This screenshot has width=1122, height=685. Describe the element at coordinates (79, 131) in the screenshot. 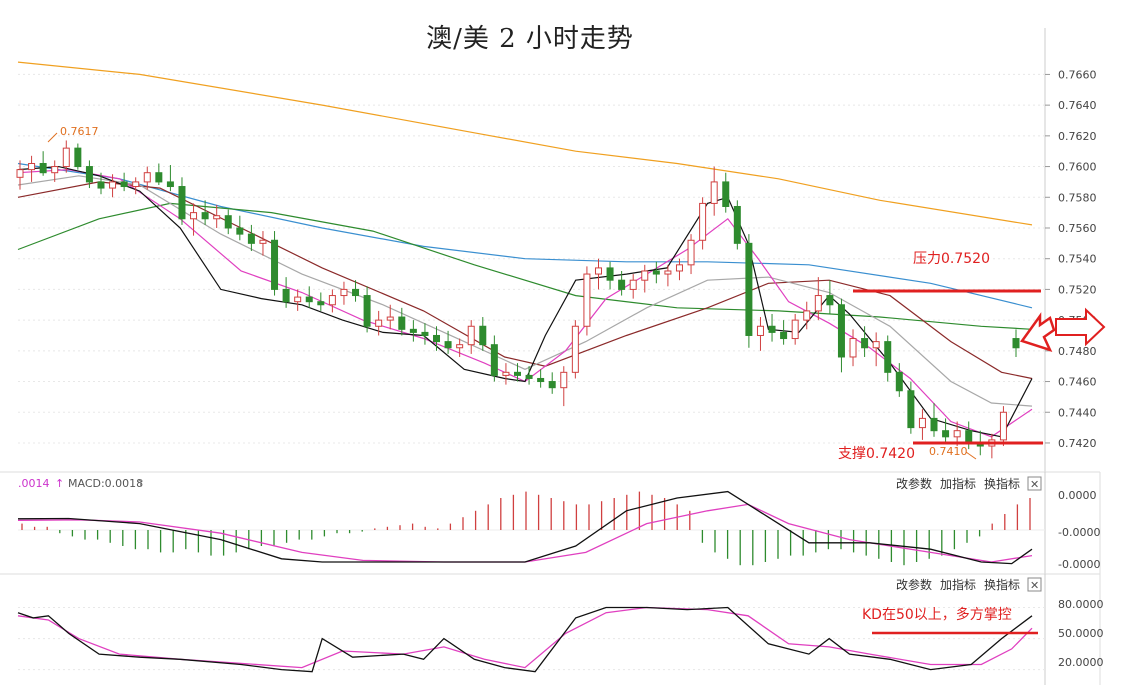

I see `high-marker-label: 0.7617` at that location.